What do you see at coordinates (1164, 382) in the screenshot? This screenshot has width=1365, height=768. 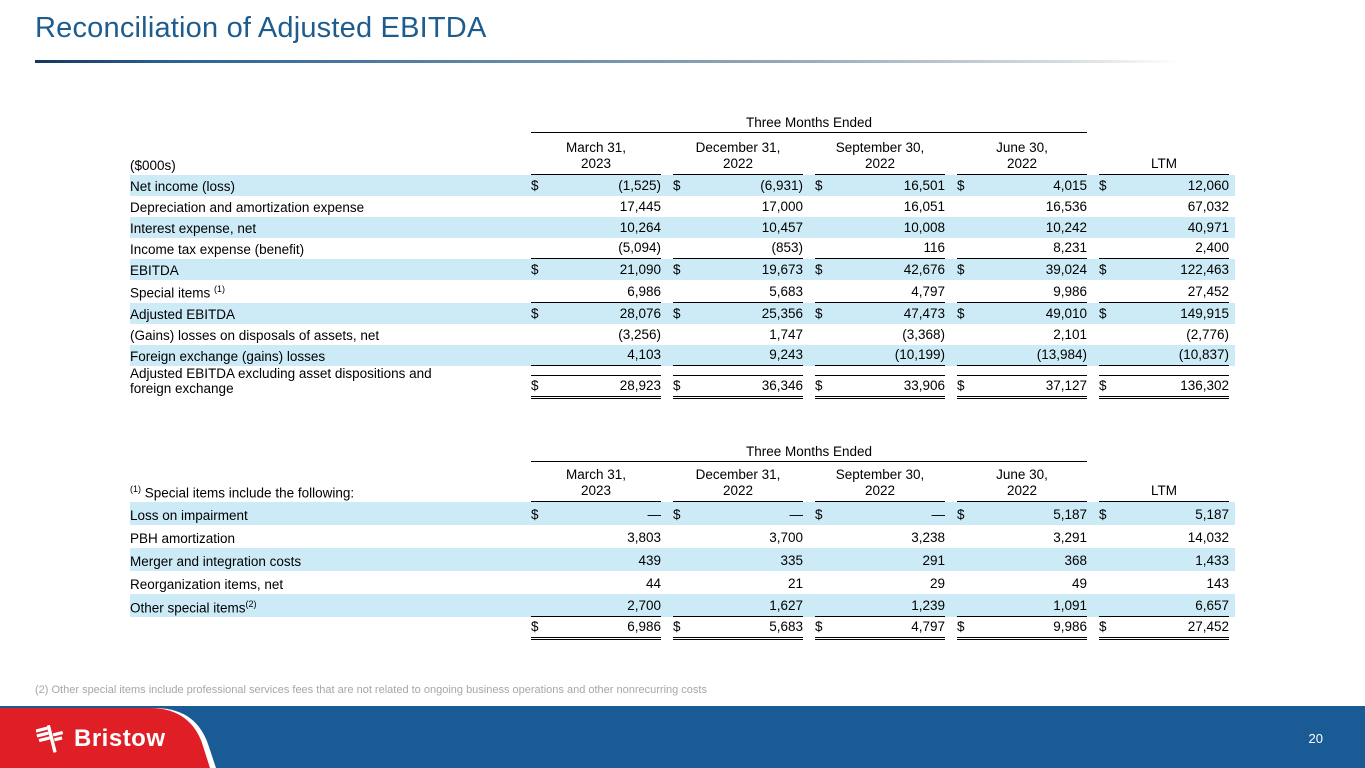 I see `cell-value: $136,302` at bounding box center [1164, 382].